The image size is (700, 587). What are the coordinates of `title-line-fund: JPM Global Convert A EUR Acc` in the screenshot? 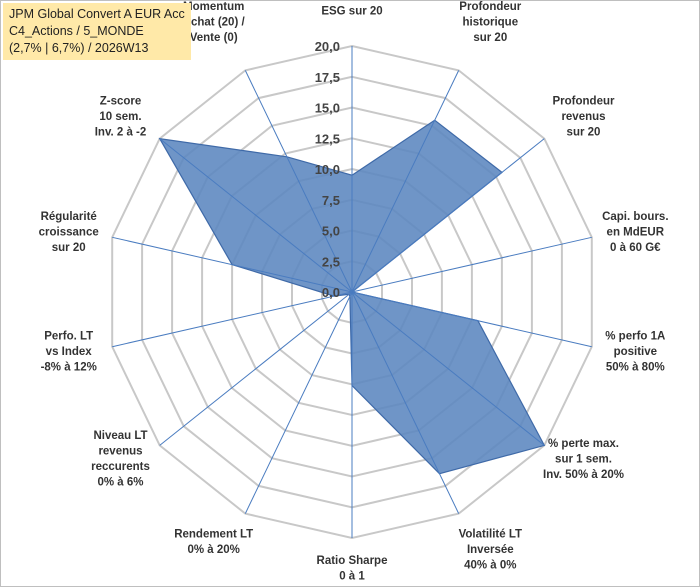 It's located at (97, 14).